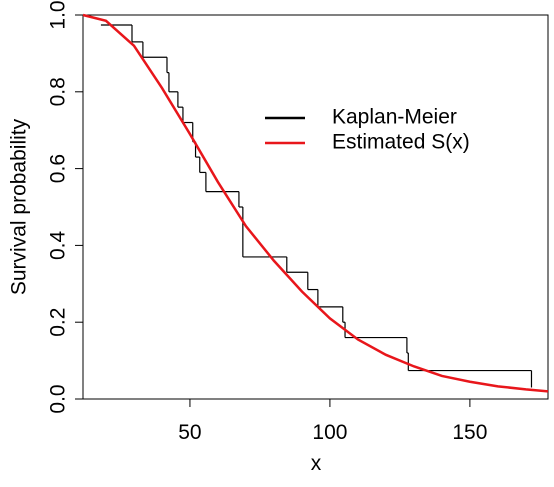  What do you see at coordinates (58, 14) in the screenshot?
I see `y-tick-label: 1.0` at bounding box center [58, 14].